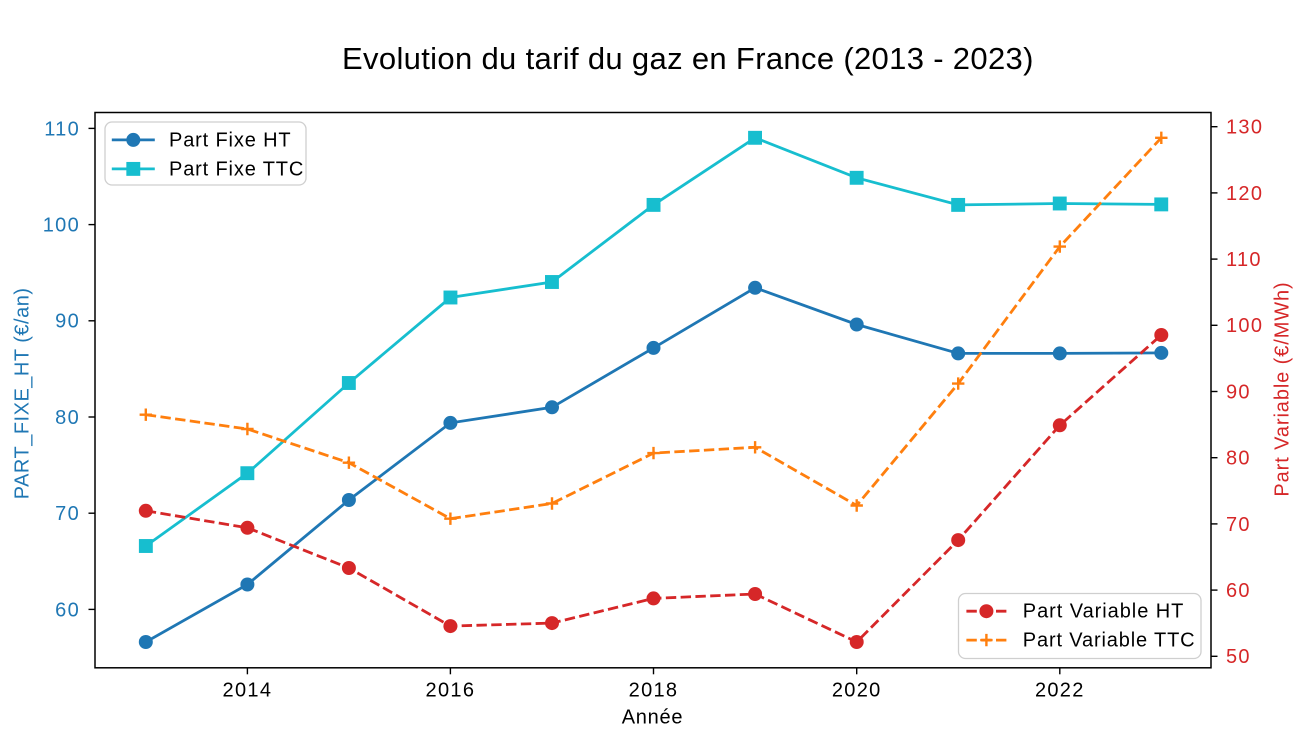 The height and width of the screenshot is (747, 1304). What do you see at coordinates (1283, 388) in the screenshot?
I see `svg-text: Part Variable (€/MWh)` at bounding box center [1283, 388].